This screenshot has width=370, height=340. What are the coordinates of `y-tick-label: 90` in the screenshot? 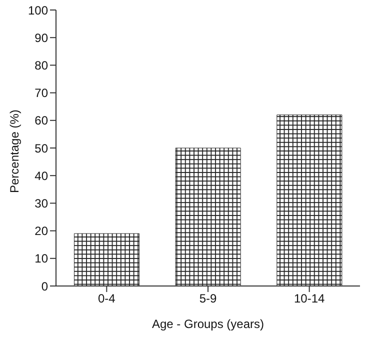 It's located at (41, 37).